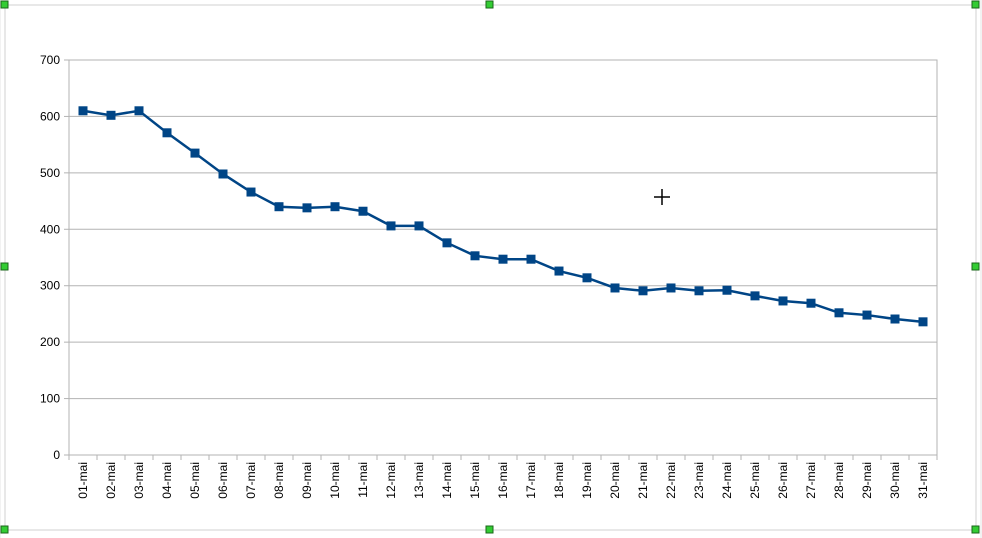  What do you see at coordinates (167, 480) in the screenshot?
I see `x-tick-label: 04-mai` at bounding box center [167, 480].